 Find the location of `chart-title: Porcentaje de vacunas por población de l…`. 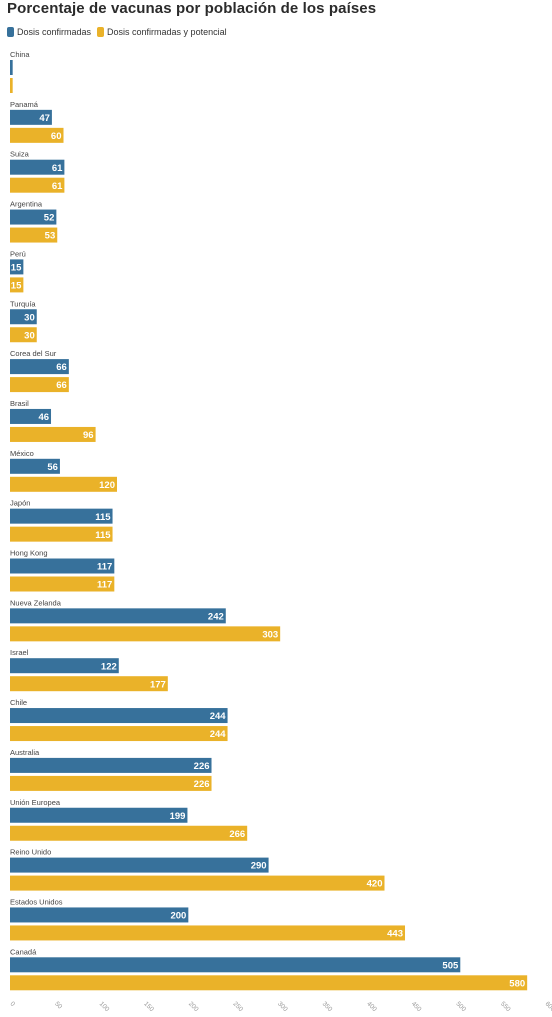

chart-title: Porcentaje de vacunas por población de l… is located at coordinates (192, 8).